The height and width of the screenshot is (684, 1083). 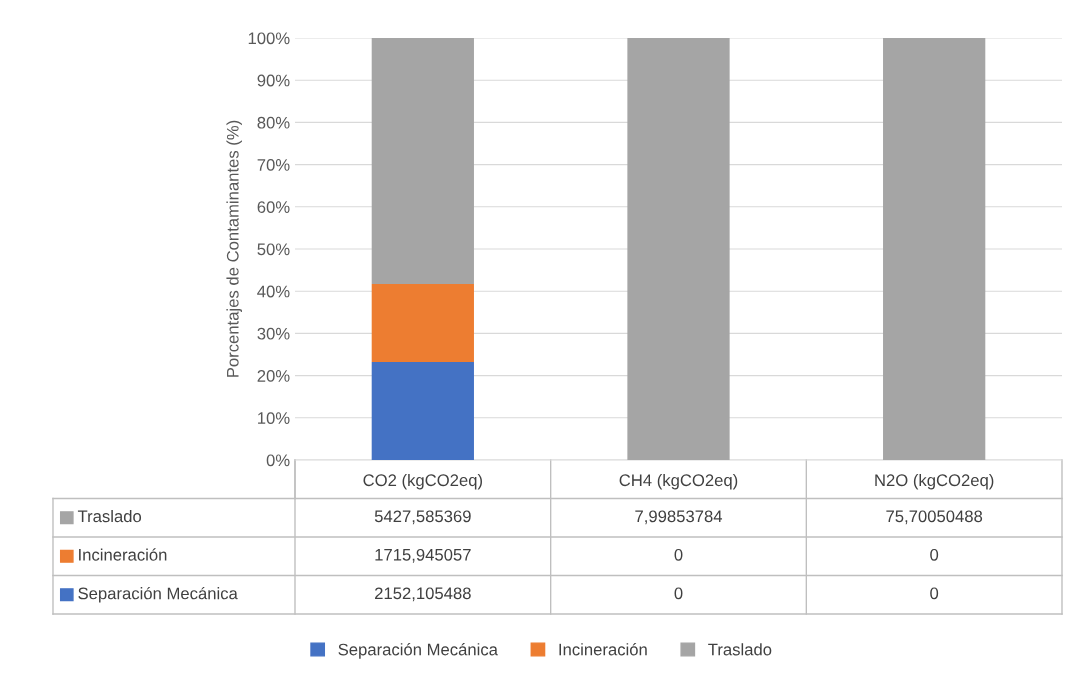 What do you see at coordinates (109, 516) in the screenshot?
I see `text: Traslado` at bounding box center [109, 516].